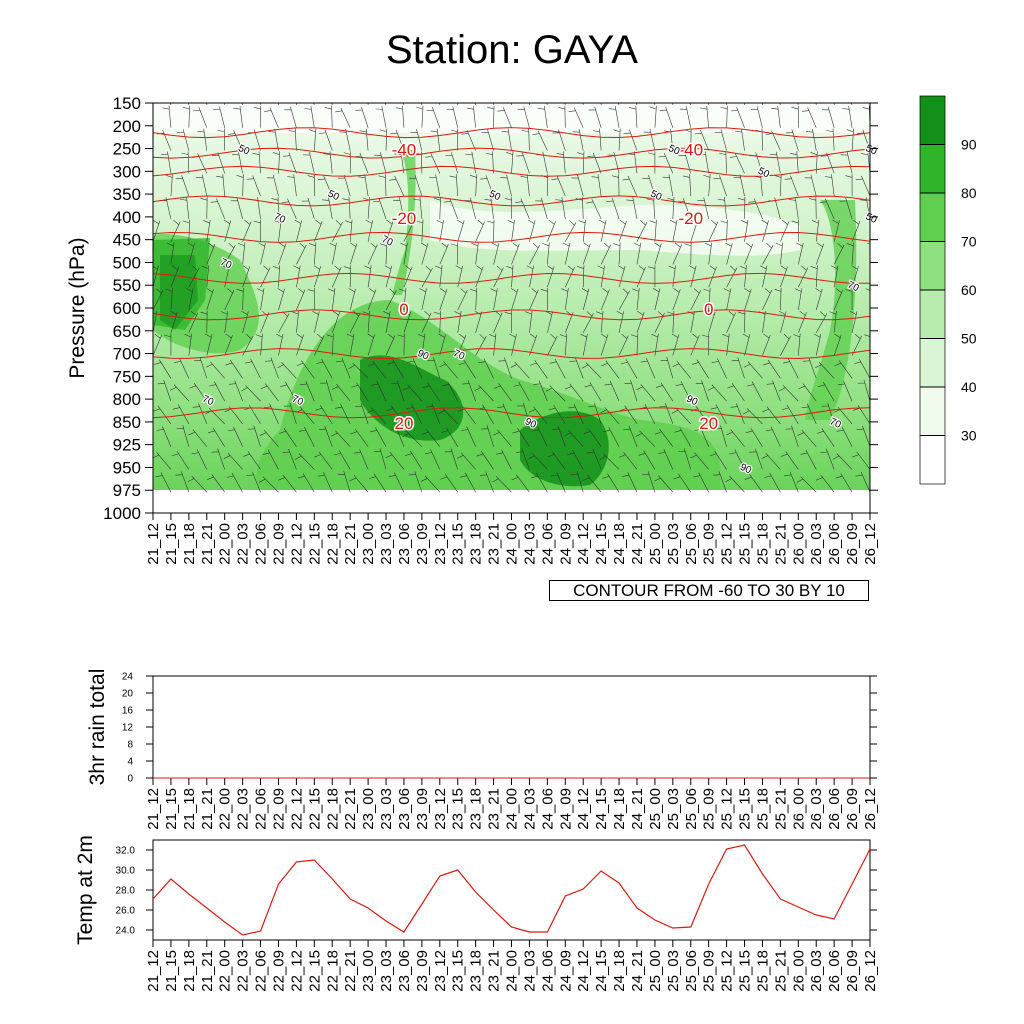  Describe the element at coordinates (969, 242) in the screenshot. I see `colorbar-label: 70` at that location.